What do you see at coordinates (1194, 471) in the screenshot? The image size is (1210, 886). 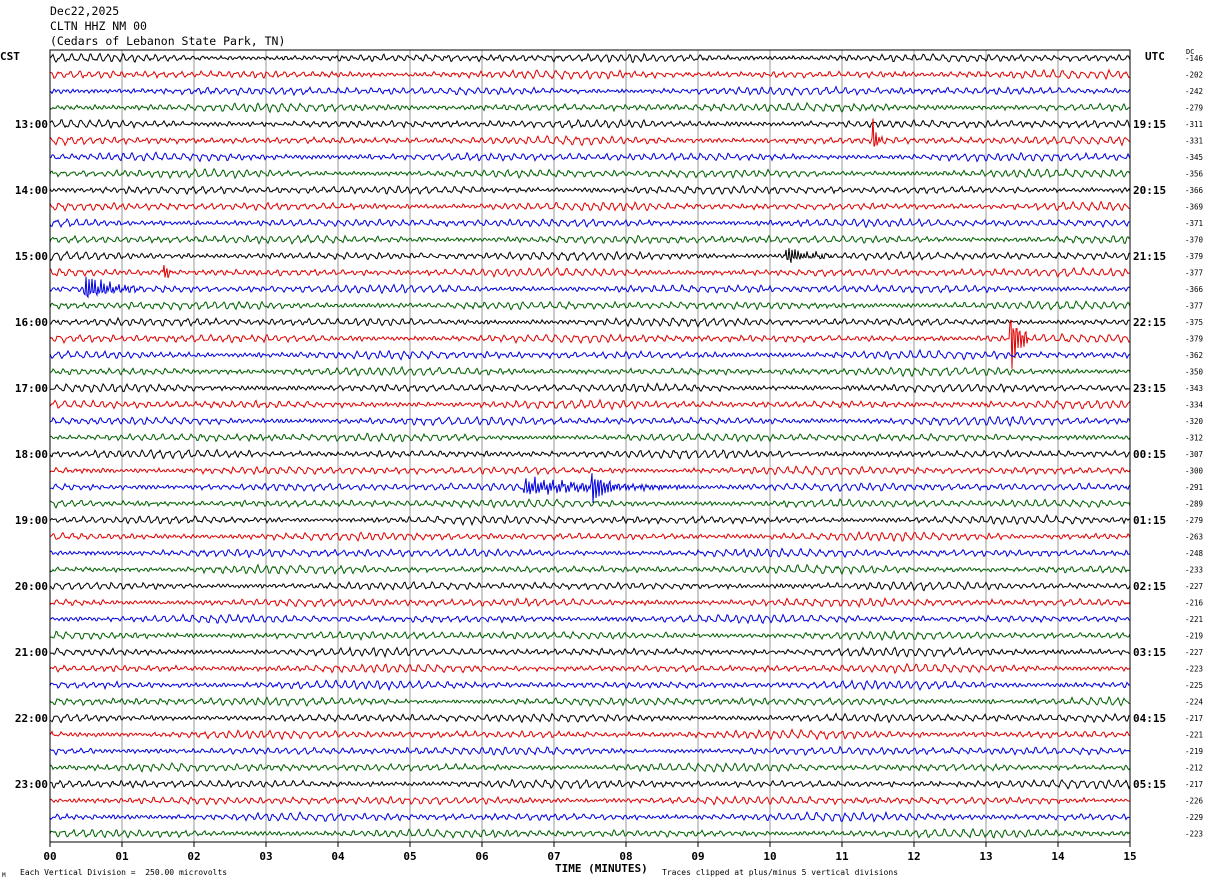 I see `dc-offset-label: -300` at bounding box center [1194, 471].